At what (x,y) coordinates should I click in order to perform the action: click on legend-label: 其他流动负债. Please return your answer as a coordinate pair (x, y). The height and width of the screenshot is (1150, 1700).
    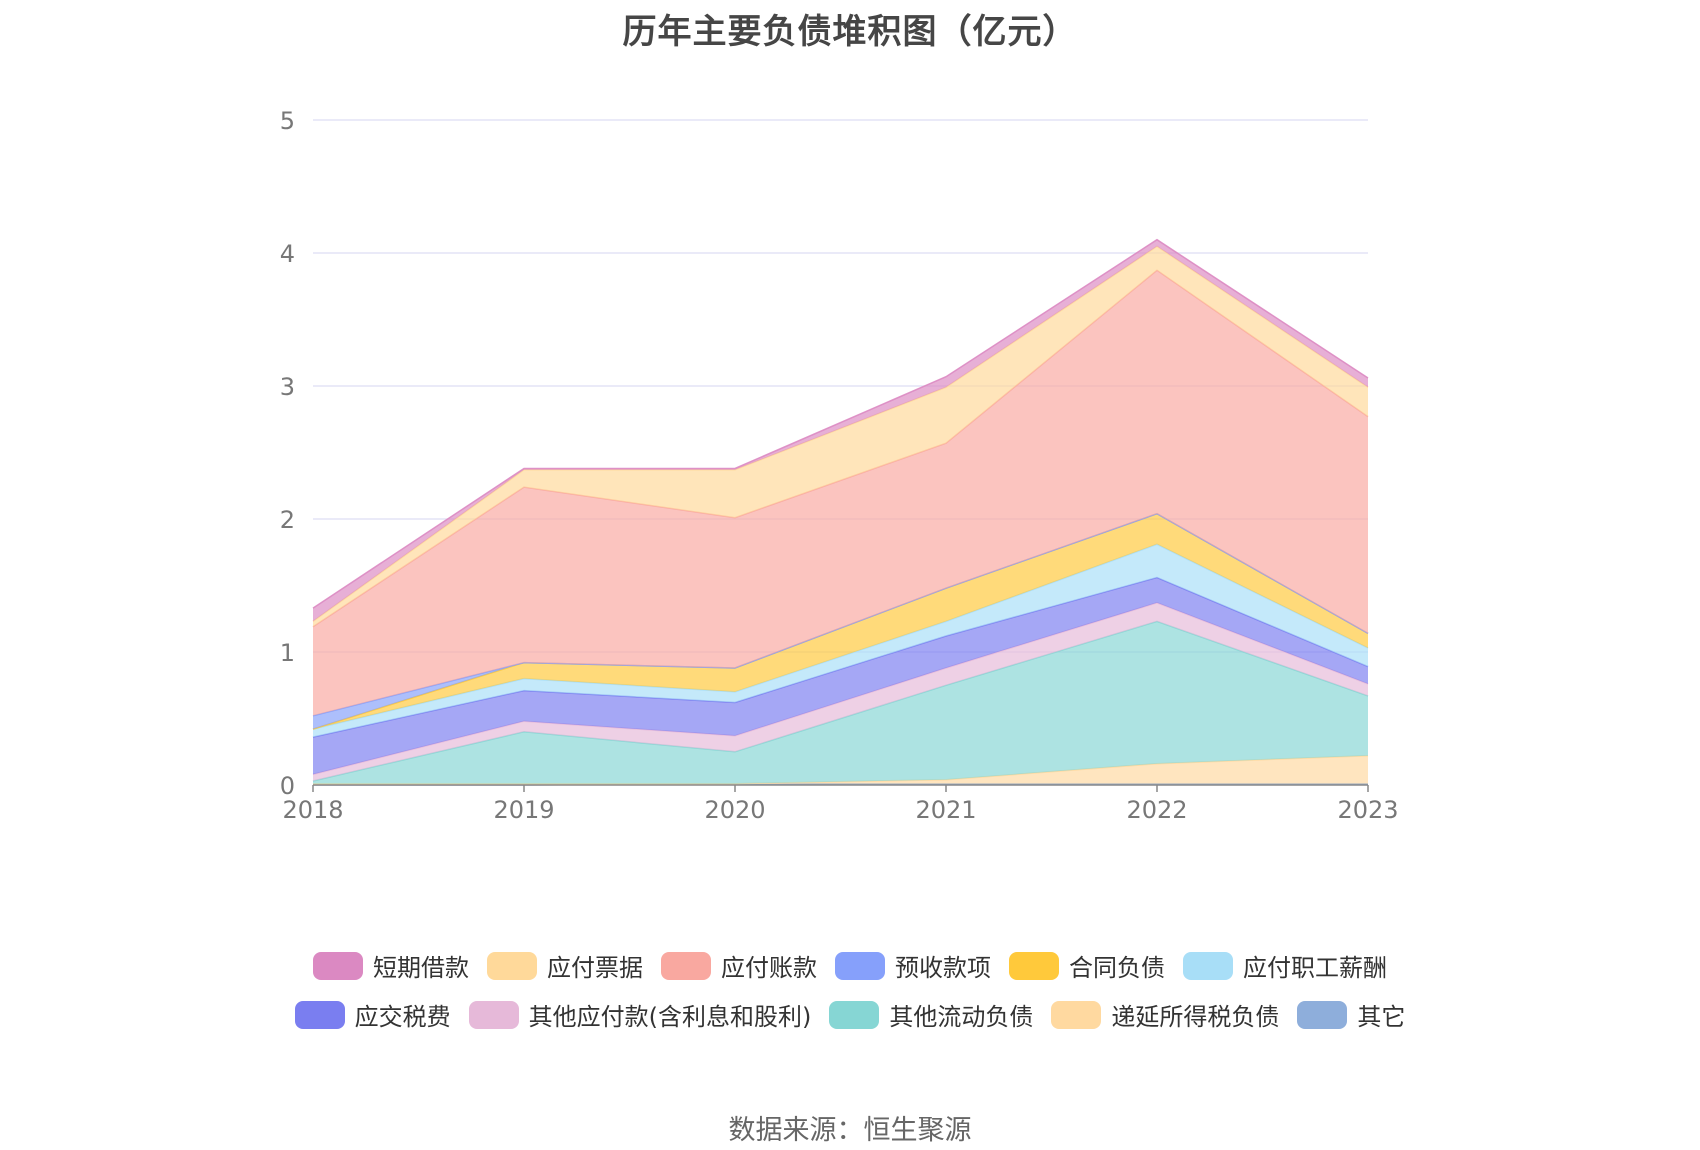
    Looking at the image, I should click on (961, 1017).